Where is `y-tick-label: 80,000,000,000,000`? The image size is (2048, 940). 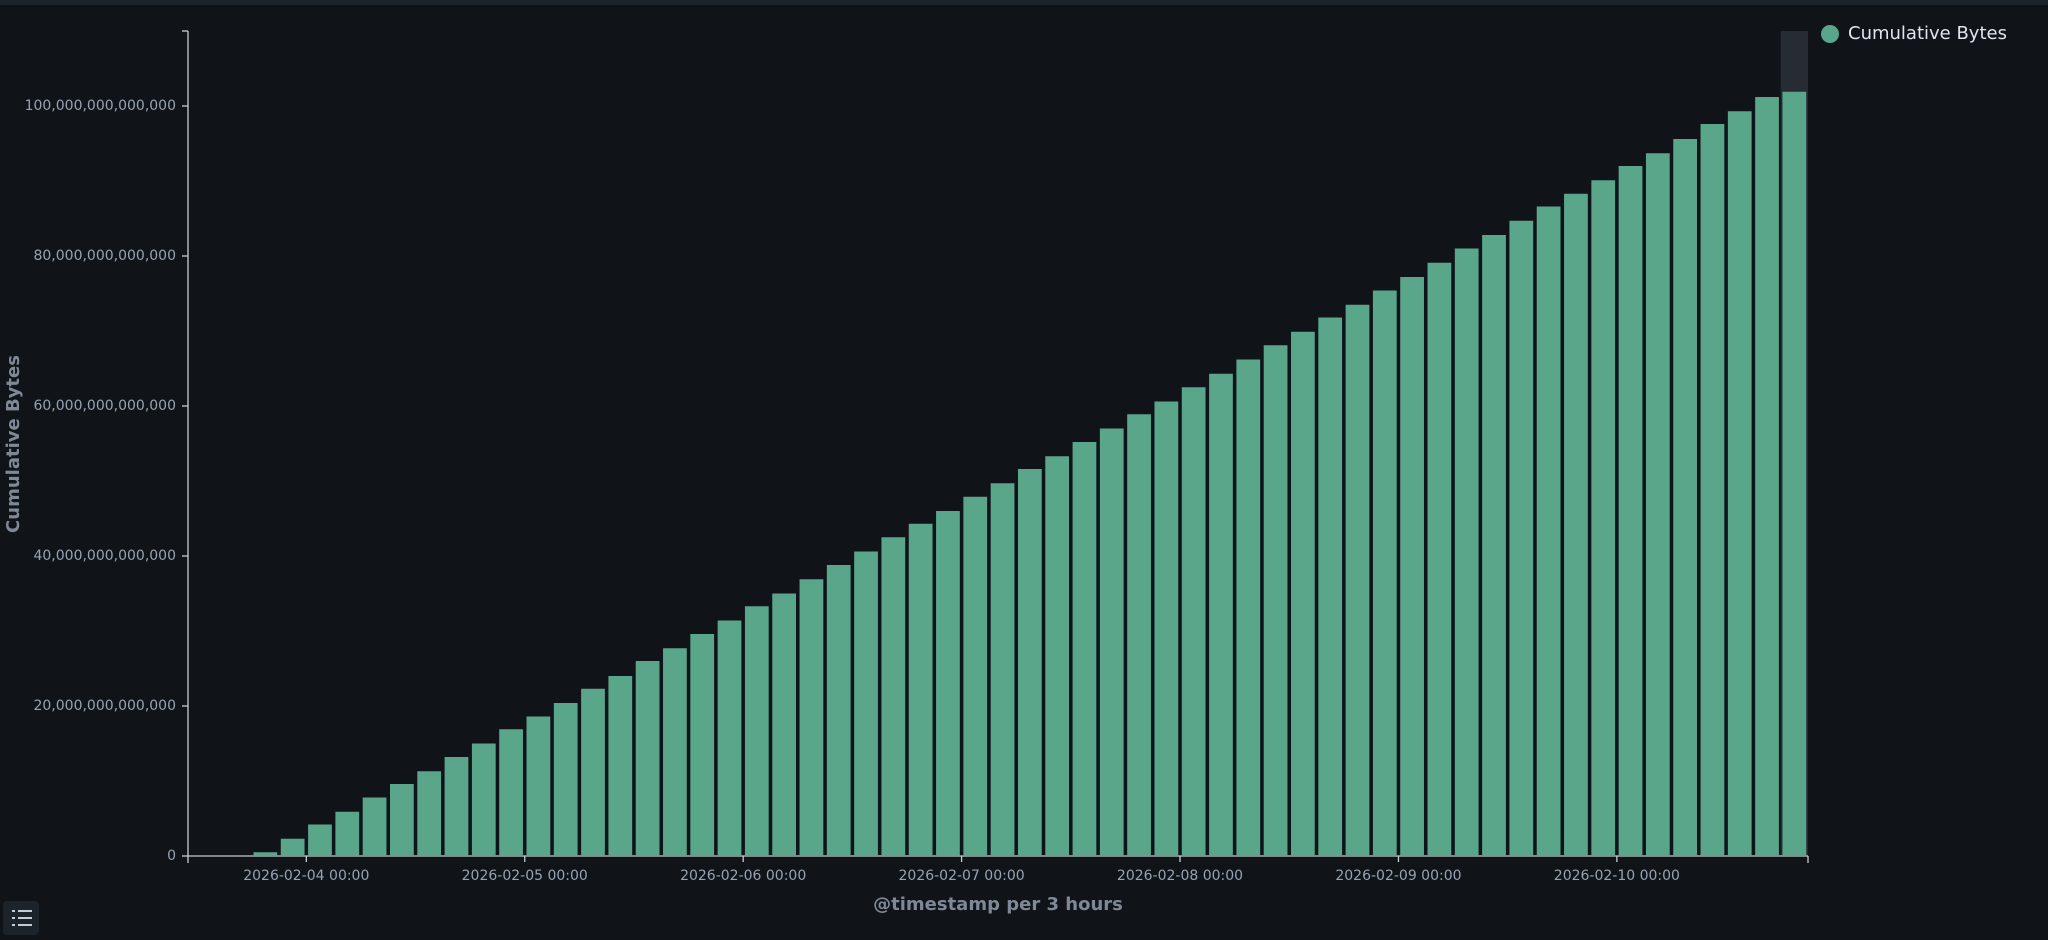
y-tick-label: 80,000,000,000,000 is located at coordinates (104, 256).